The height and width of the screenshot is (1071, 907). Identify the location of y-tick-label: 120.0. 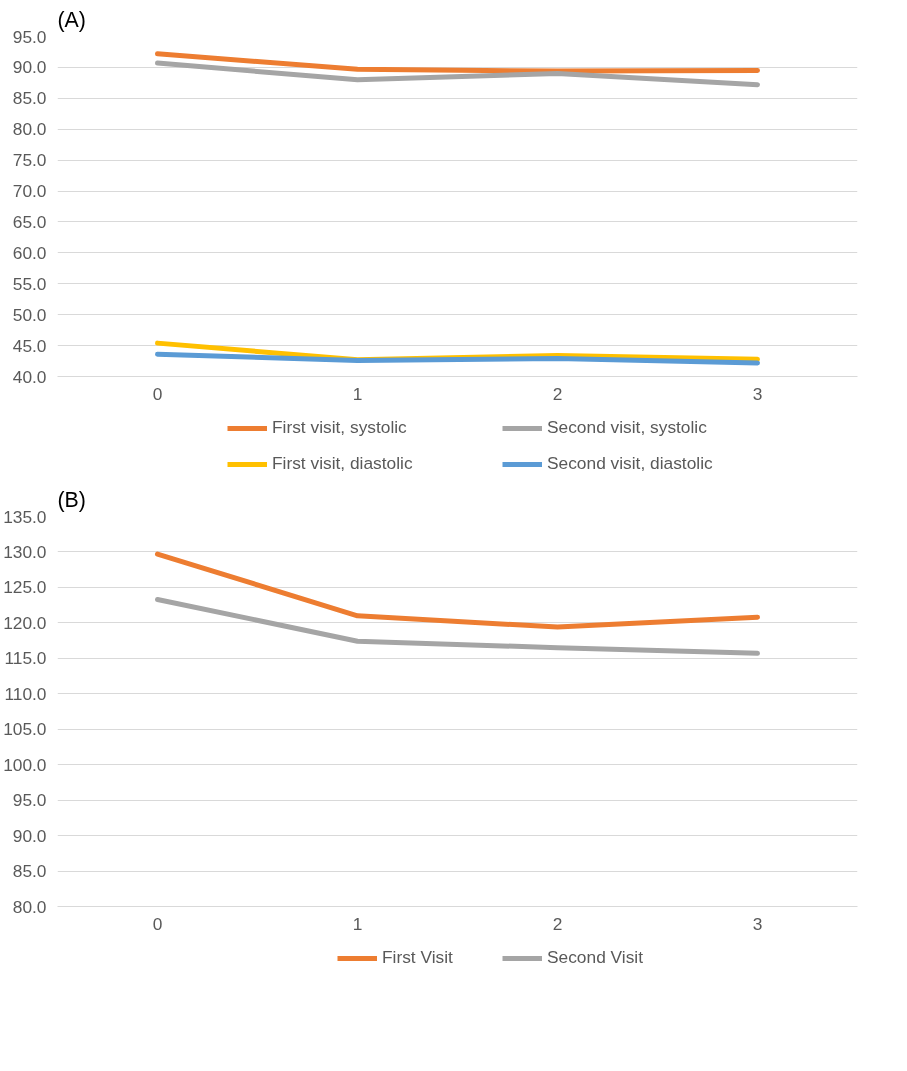
(25, 622).